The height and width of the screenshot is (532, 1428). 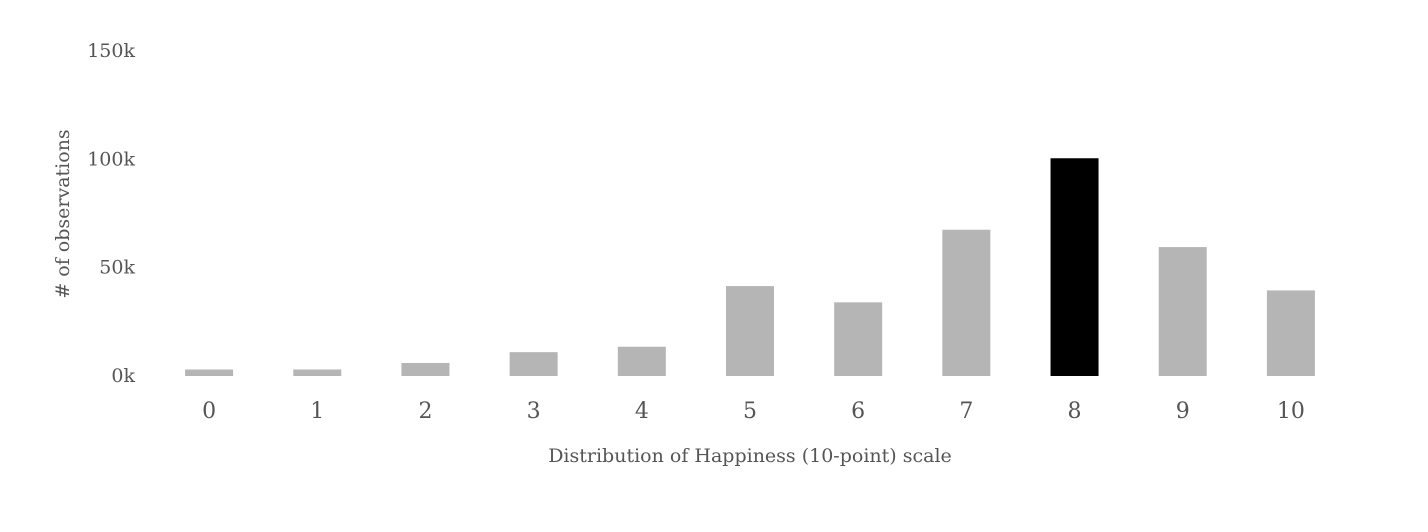 I want to click on y-tick-label: 0k, so click(x=123, y=376).